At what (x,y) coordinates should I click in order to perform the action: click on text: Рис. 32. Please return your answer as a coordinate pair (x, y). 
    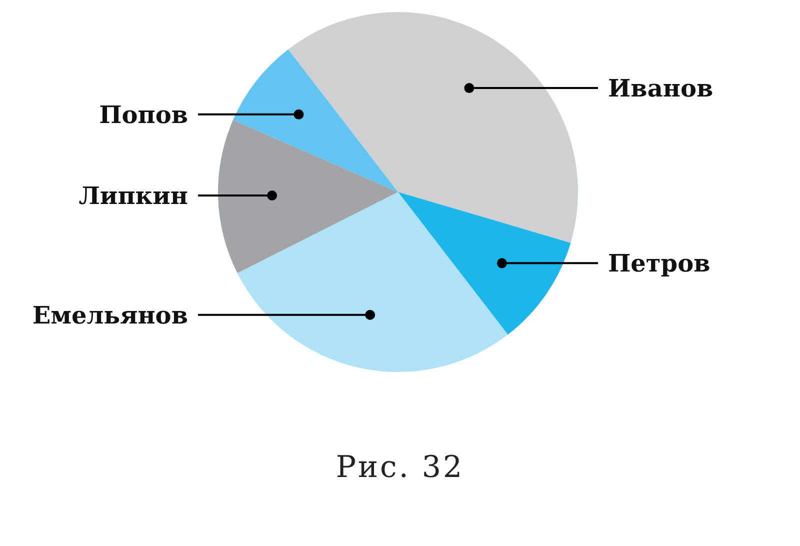
    Looking at the image, I should click on (400, 467).